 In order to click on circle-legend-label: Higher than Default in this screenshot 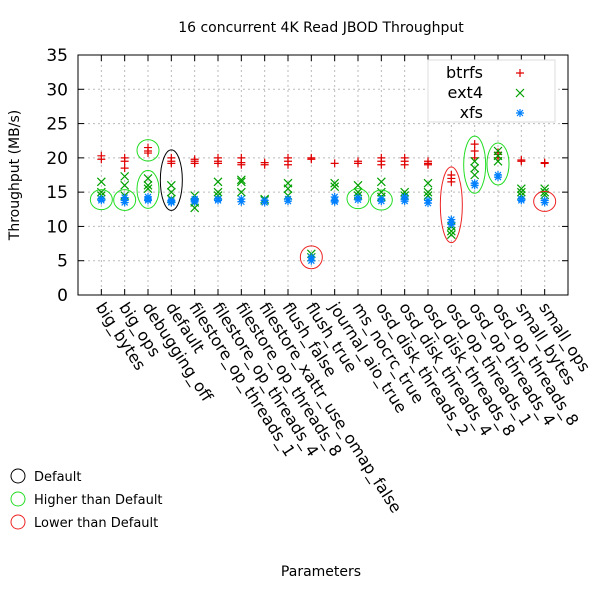, I will do `click(98, 500)`.